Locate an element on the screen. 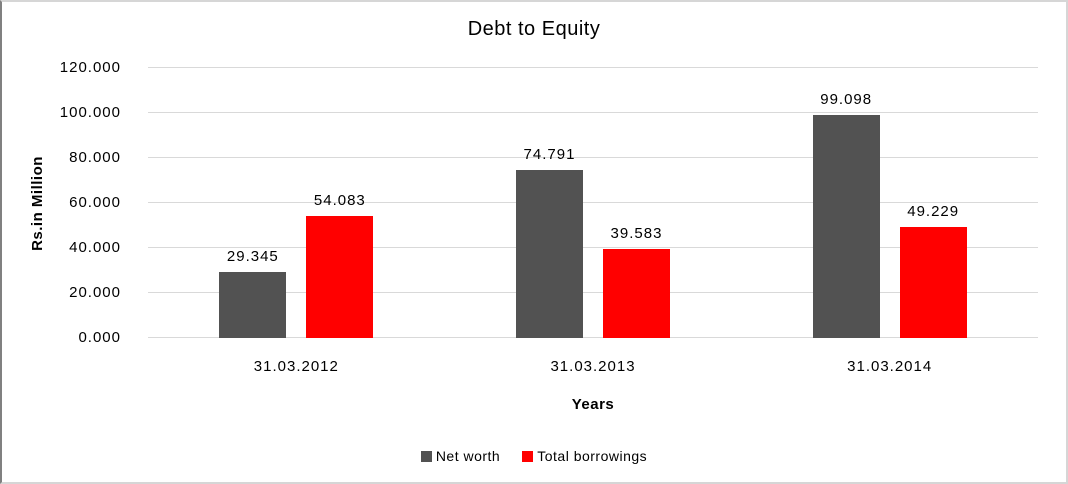 This screenshot has height=484, width=1068. bar-value-label: 29.345 is located at coordinates (252, 256).